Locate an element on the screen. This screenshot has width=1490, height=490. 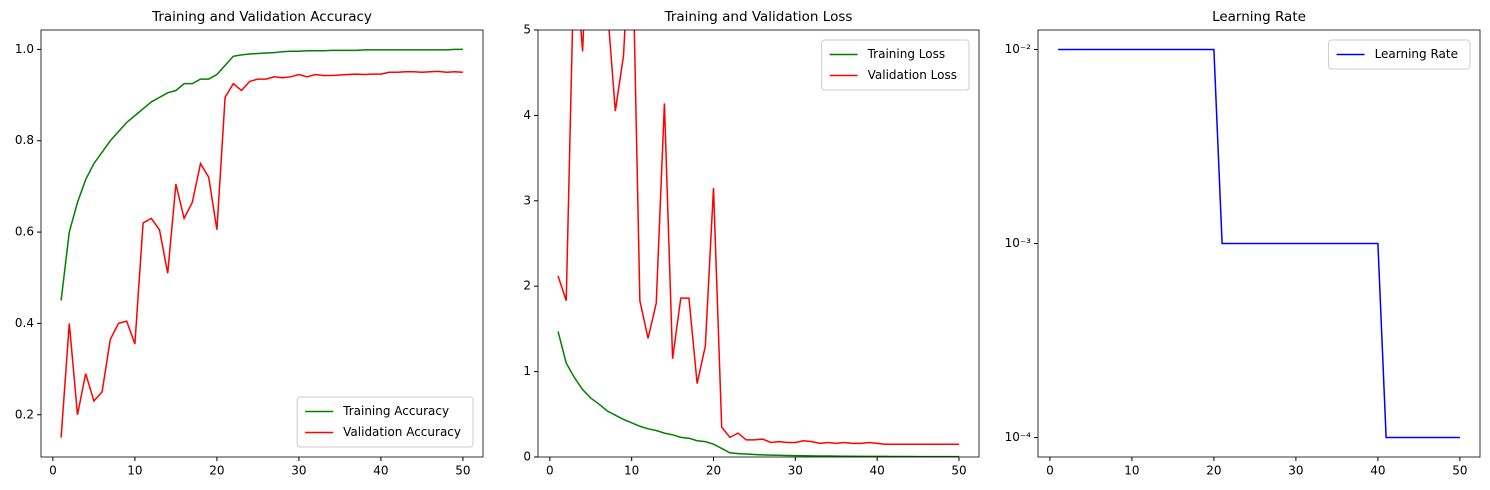
chart-title: Training and Validation Loss is located at coordinates (758, 17).